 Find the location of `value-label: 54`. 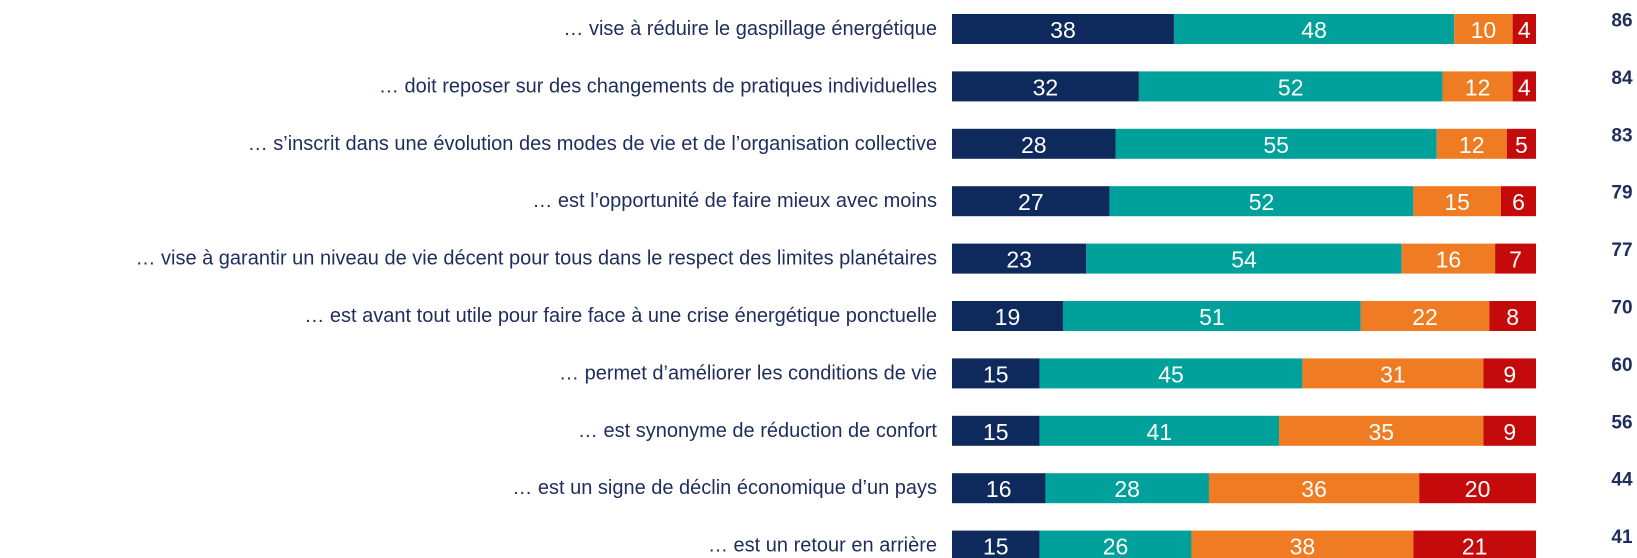

value-label: 54 is located at coordinates (1244, 260).